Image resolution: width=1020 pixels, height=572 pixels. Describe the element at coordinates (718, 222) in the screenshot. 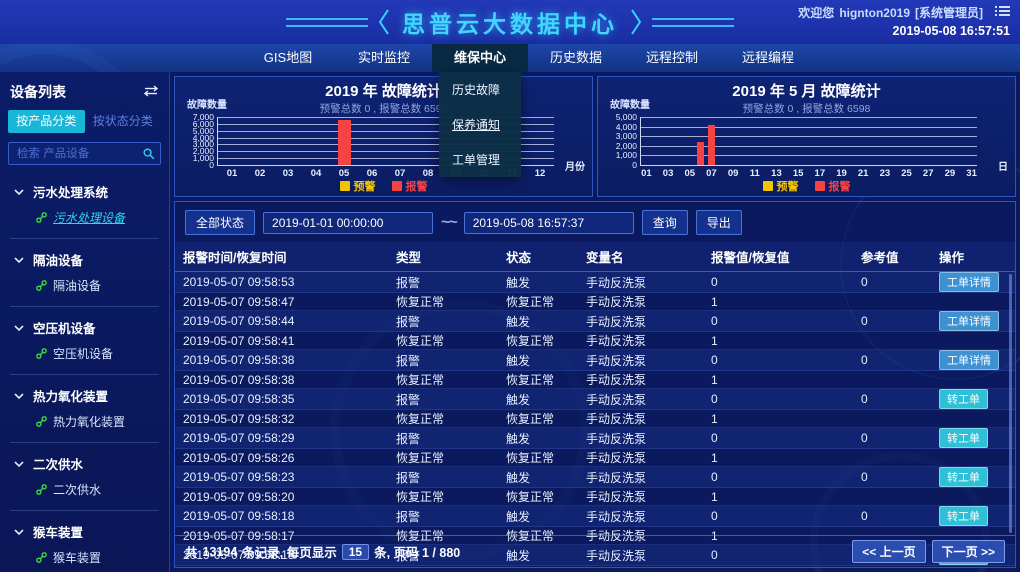

I see `export-button: 导出` at that location.